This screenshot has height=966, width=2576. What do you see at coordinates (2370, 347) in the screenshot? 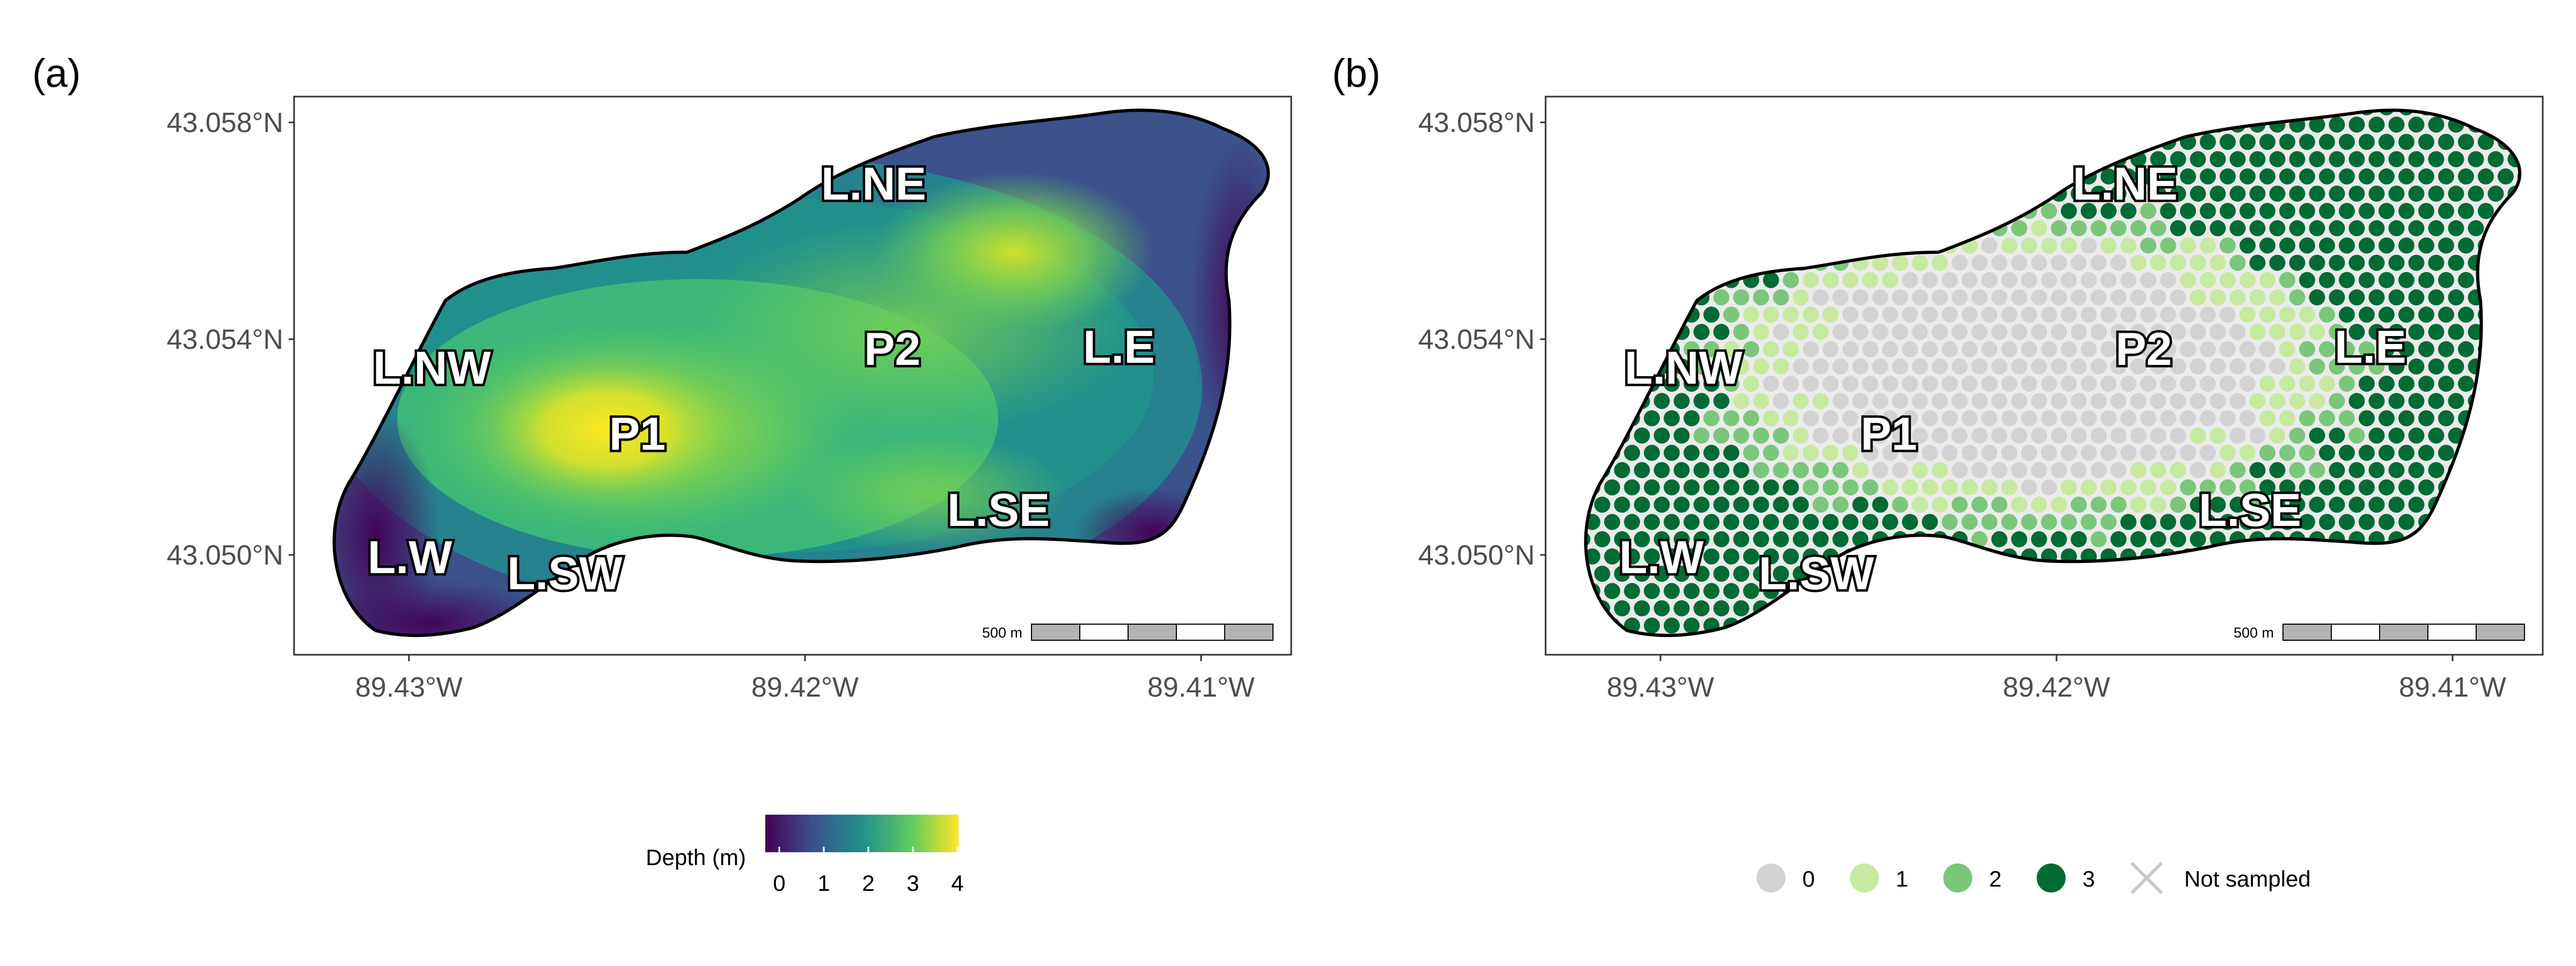
I see `site-label-l-e: L.E` at bounding box center [2370, 347].